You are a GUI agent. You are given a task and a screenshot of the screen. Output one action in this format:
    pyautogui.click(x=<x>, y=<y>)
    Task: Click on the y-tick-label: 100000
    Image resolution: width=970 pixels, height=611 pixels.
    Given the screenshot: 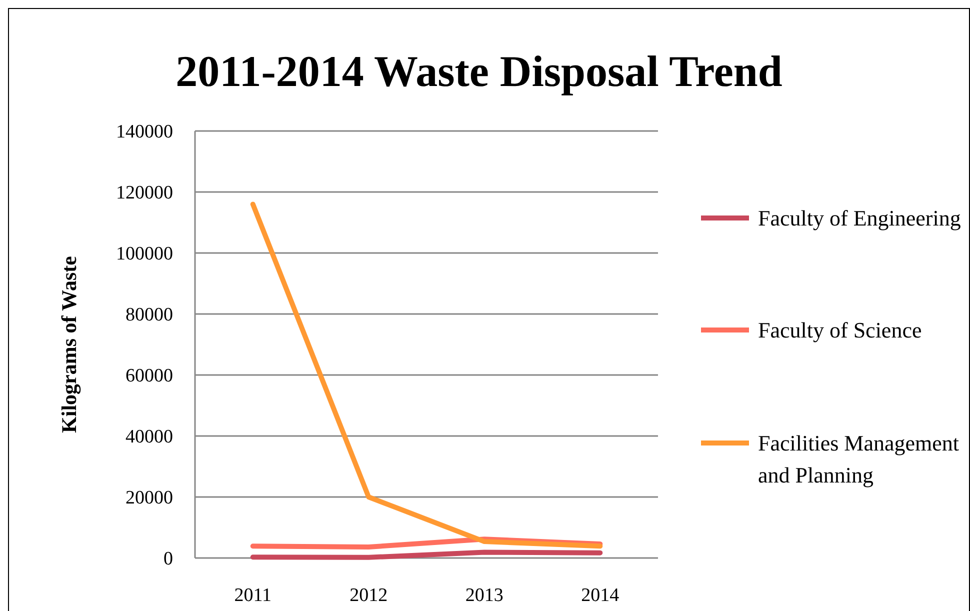 What is the action you would take?
    pyautogui.click(x=144, y=254)
    